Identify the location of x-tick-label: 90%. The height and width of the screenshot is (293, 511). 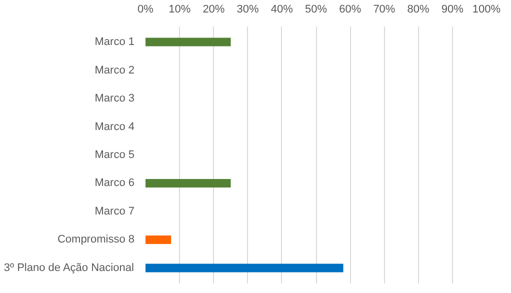
(452, 10).